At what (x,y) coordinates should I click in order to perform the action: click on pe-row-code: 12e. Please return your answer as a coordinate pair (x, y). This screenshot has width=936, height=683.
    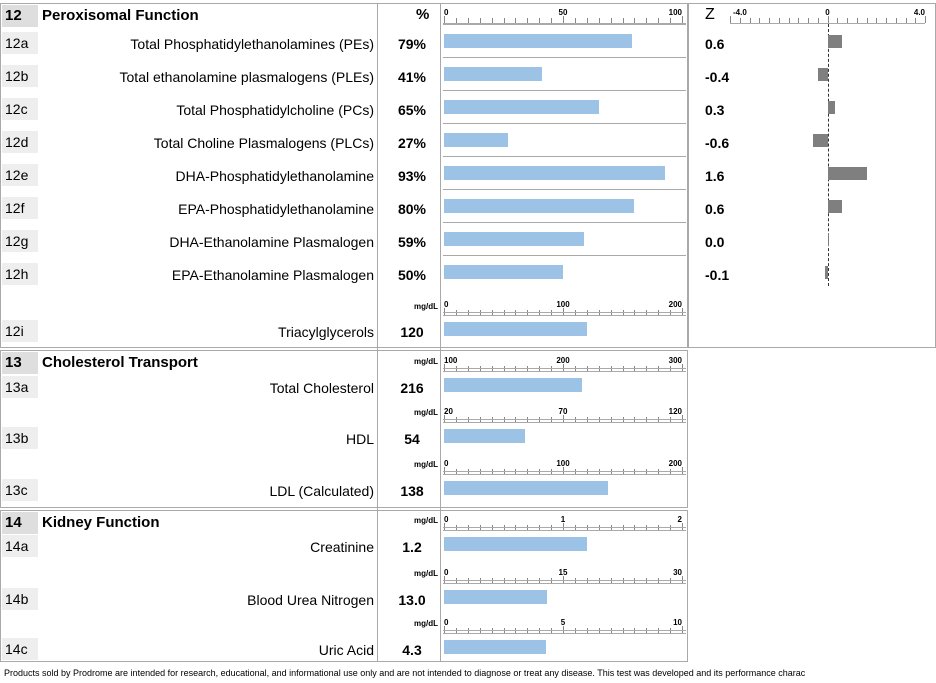
    Looking at the image, I should click on (20, 175).